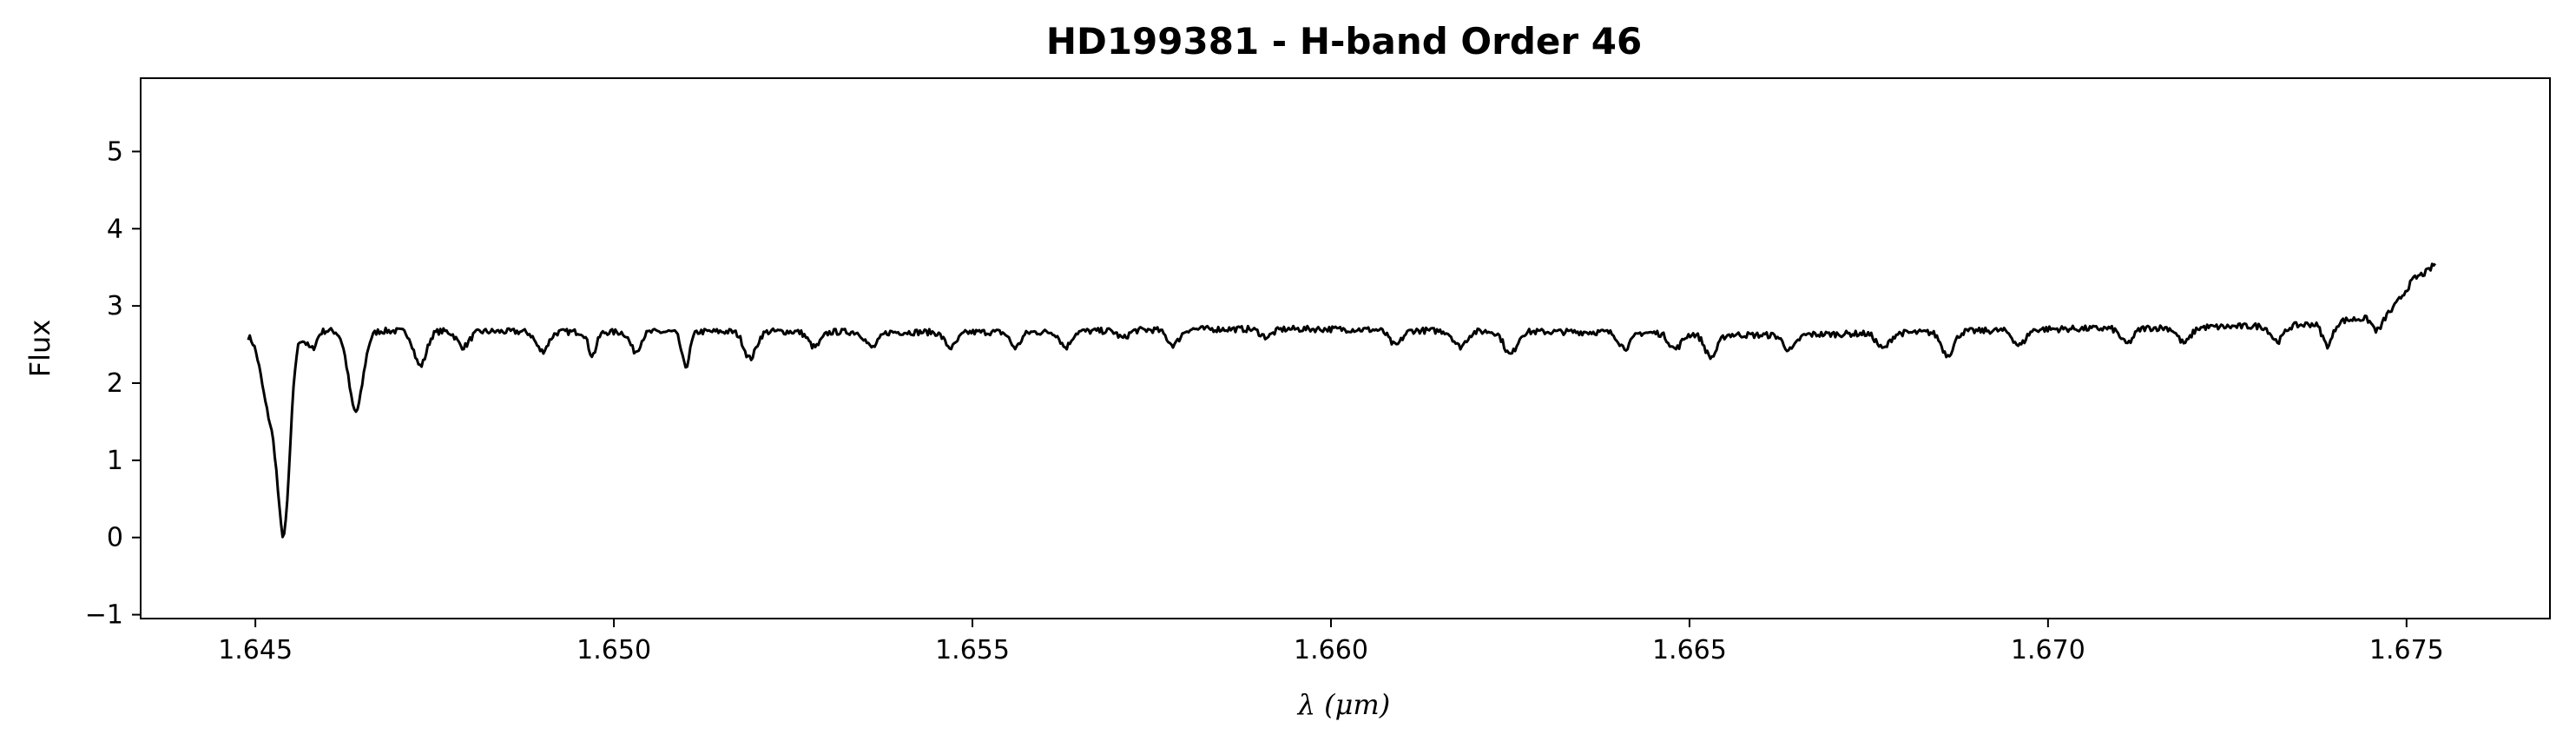 This screenshot has height=748, width=2576. What do you see at coordinates (104, 615) in the screenshot?
I see `y-tick-label: −1` at bounding box center [104, 615].